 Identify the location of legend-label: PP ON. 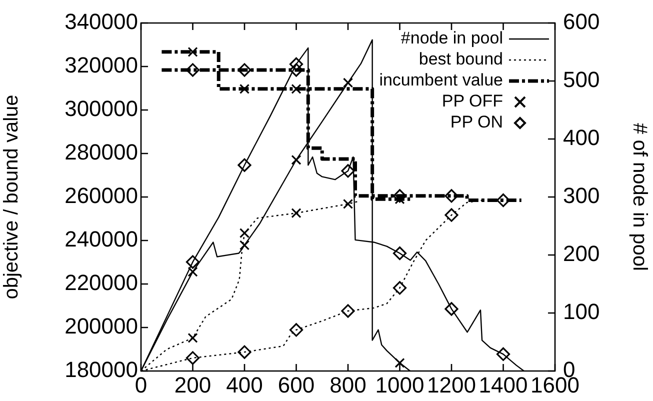
(476, 122).